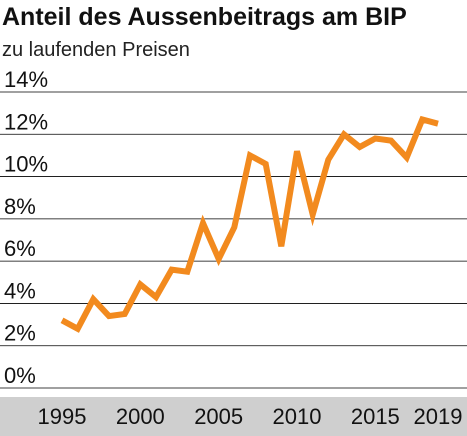 The width and height of the screenshot is (467, 436). Describe the element at coordinates (20, 248) in the screenshot. I see `y-tick-label: 6%` at that location.